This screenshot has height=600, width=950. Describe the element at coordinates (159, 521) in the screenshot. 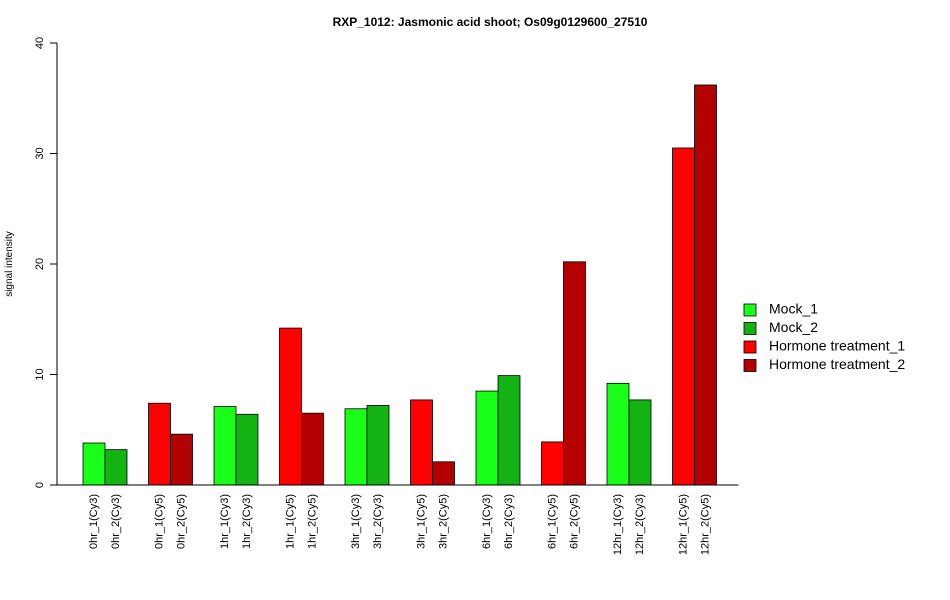

I see `x-tick-label: 0hr_1(Cy5)` at that location.